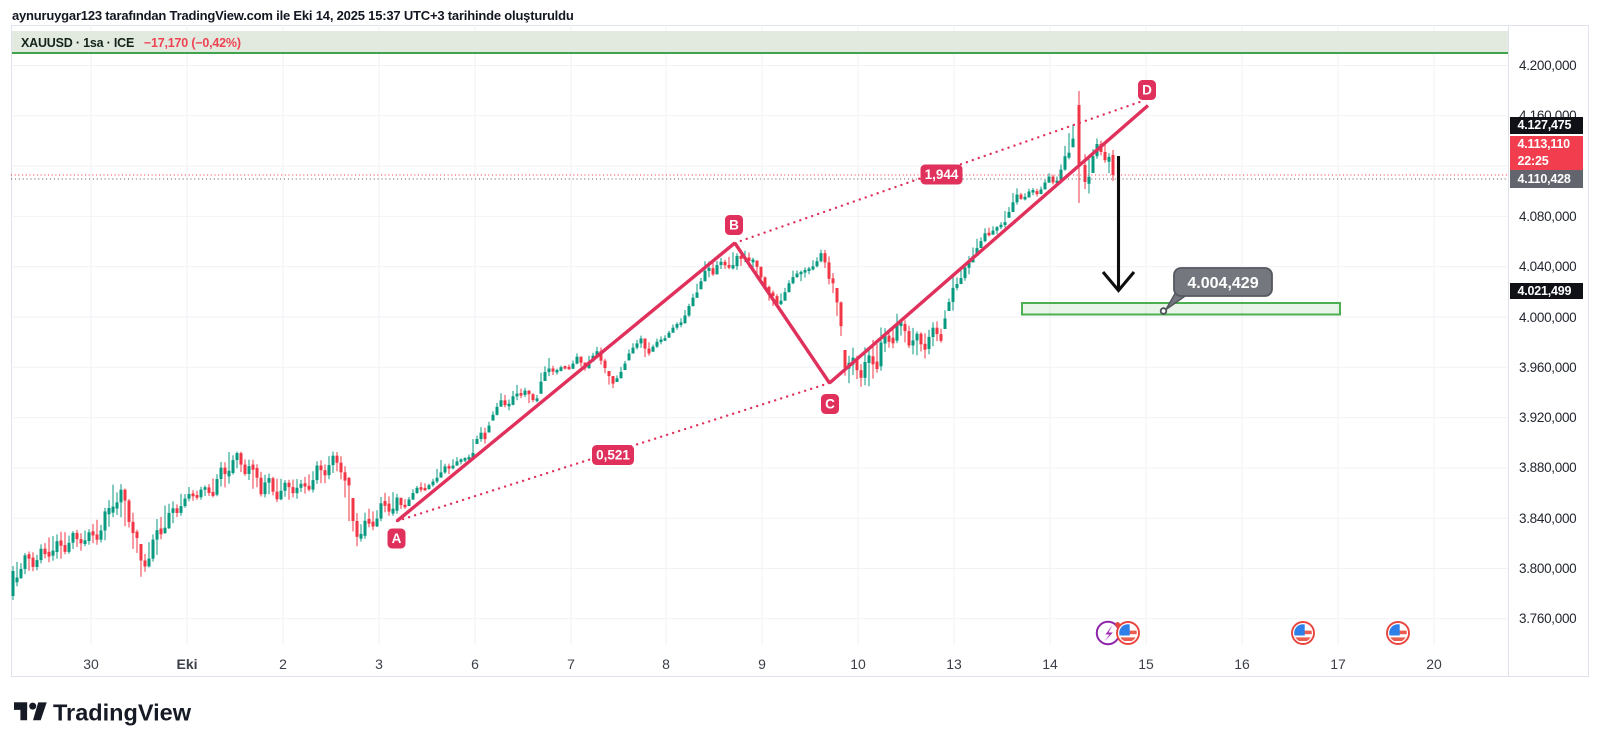  What do you see at coordinates (734, 225) in the screenshot?
I see `svg-text: B` at bounding box center [734, 225].